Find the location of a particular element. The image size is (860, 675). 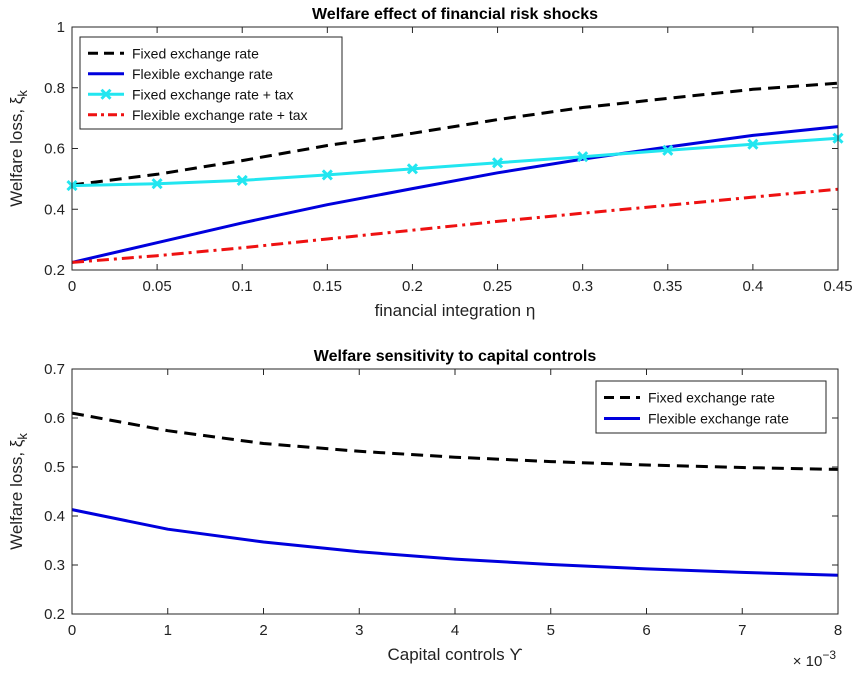

x-tick-label: 0.15 is located at coordinates (327, 286).